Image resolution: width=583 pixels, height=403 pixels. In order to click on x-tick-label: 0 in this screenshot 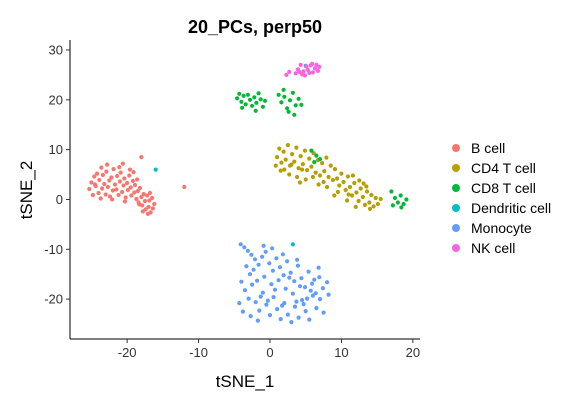, I will do `click(269, 352)`.